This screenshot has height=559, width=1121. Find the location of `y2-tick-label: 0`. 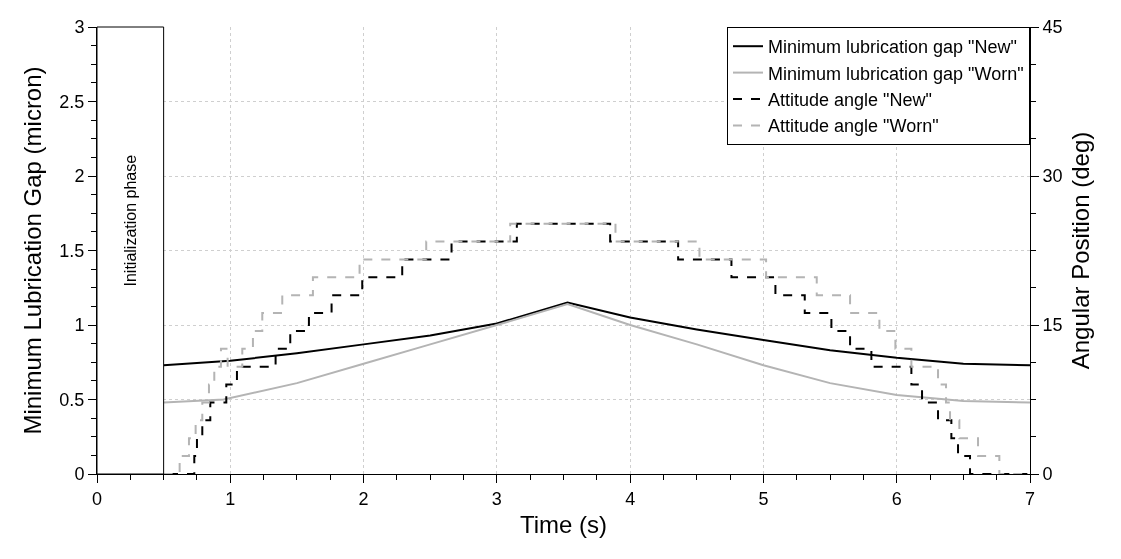

y2-tick-label: 0 is located at coordinates (1047, 474).